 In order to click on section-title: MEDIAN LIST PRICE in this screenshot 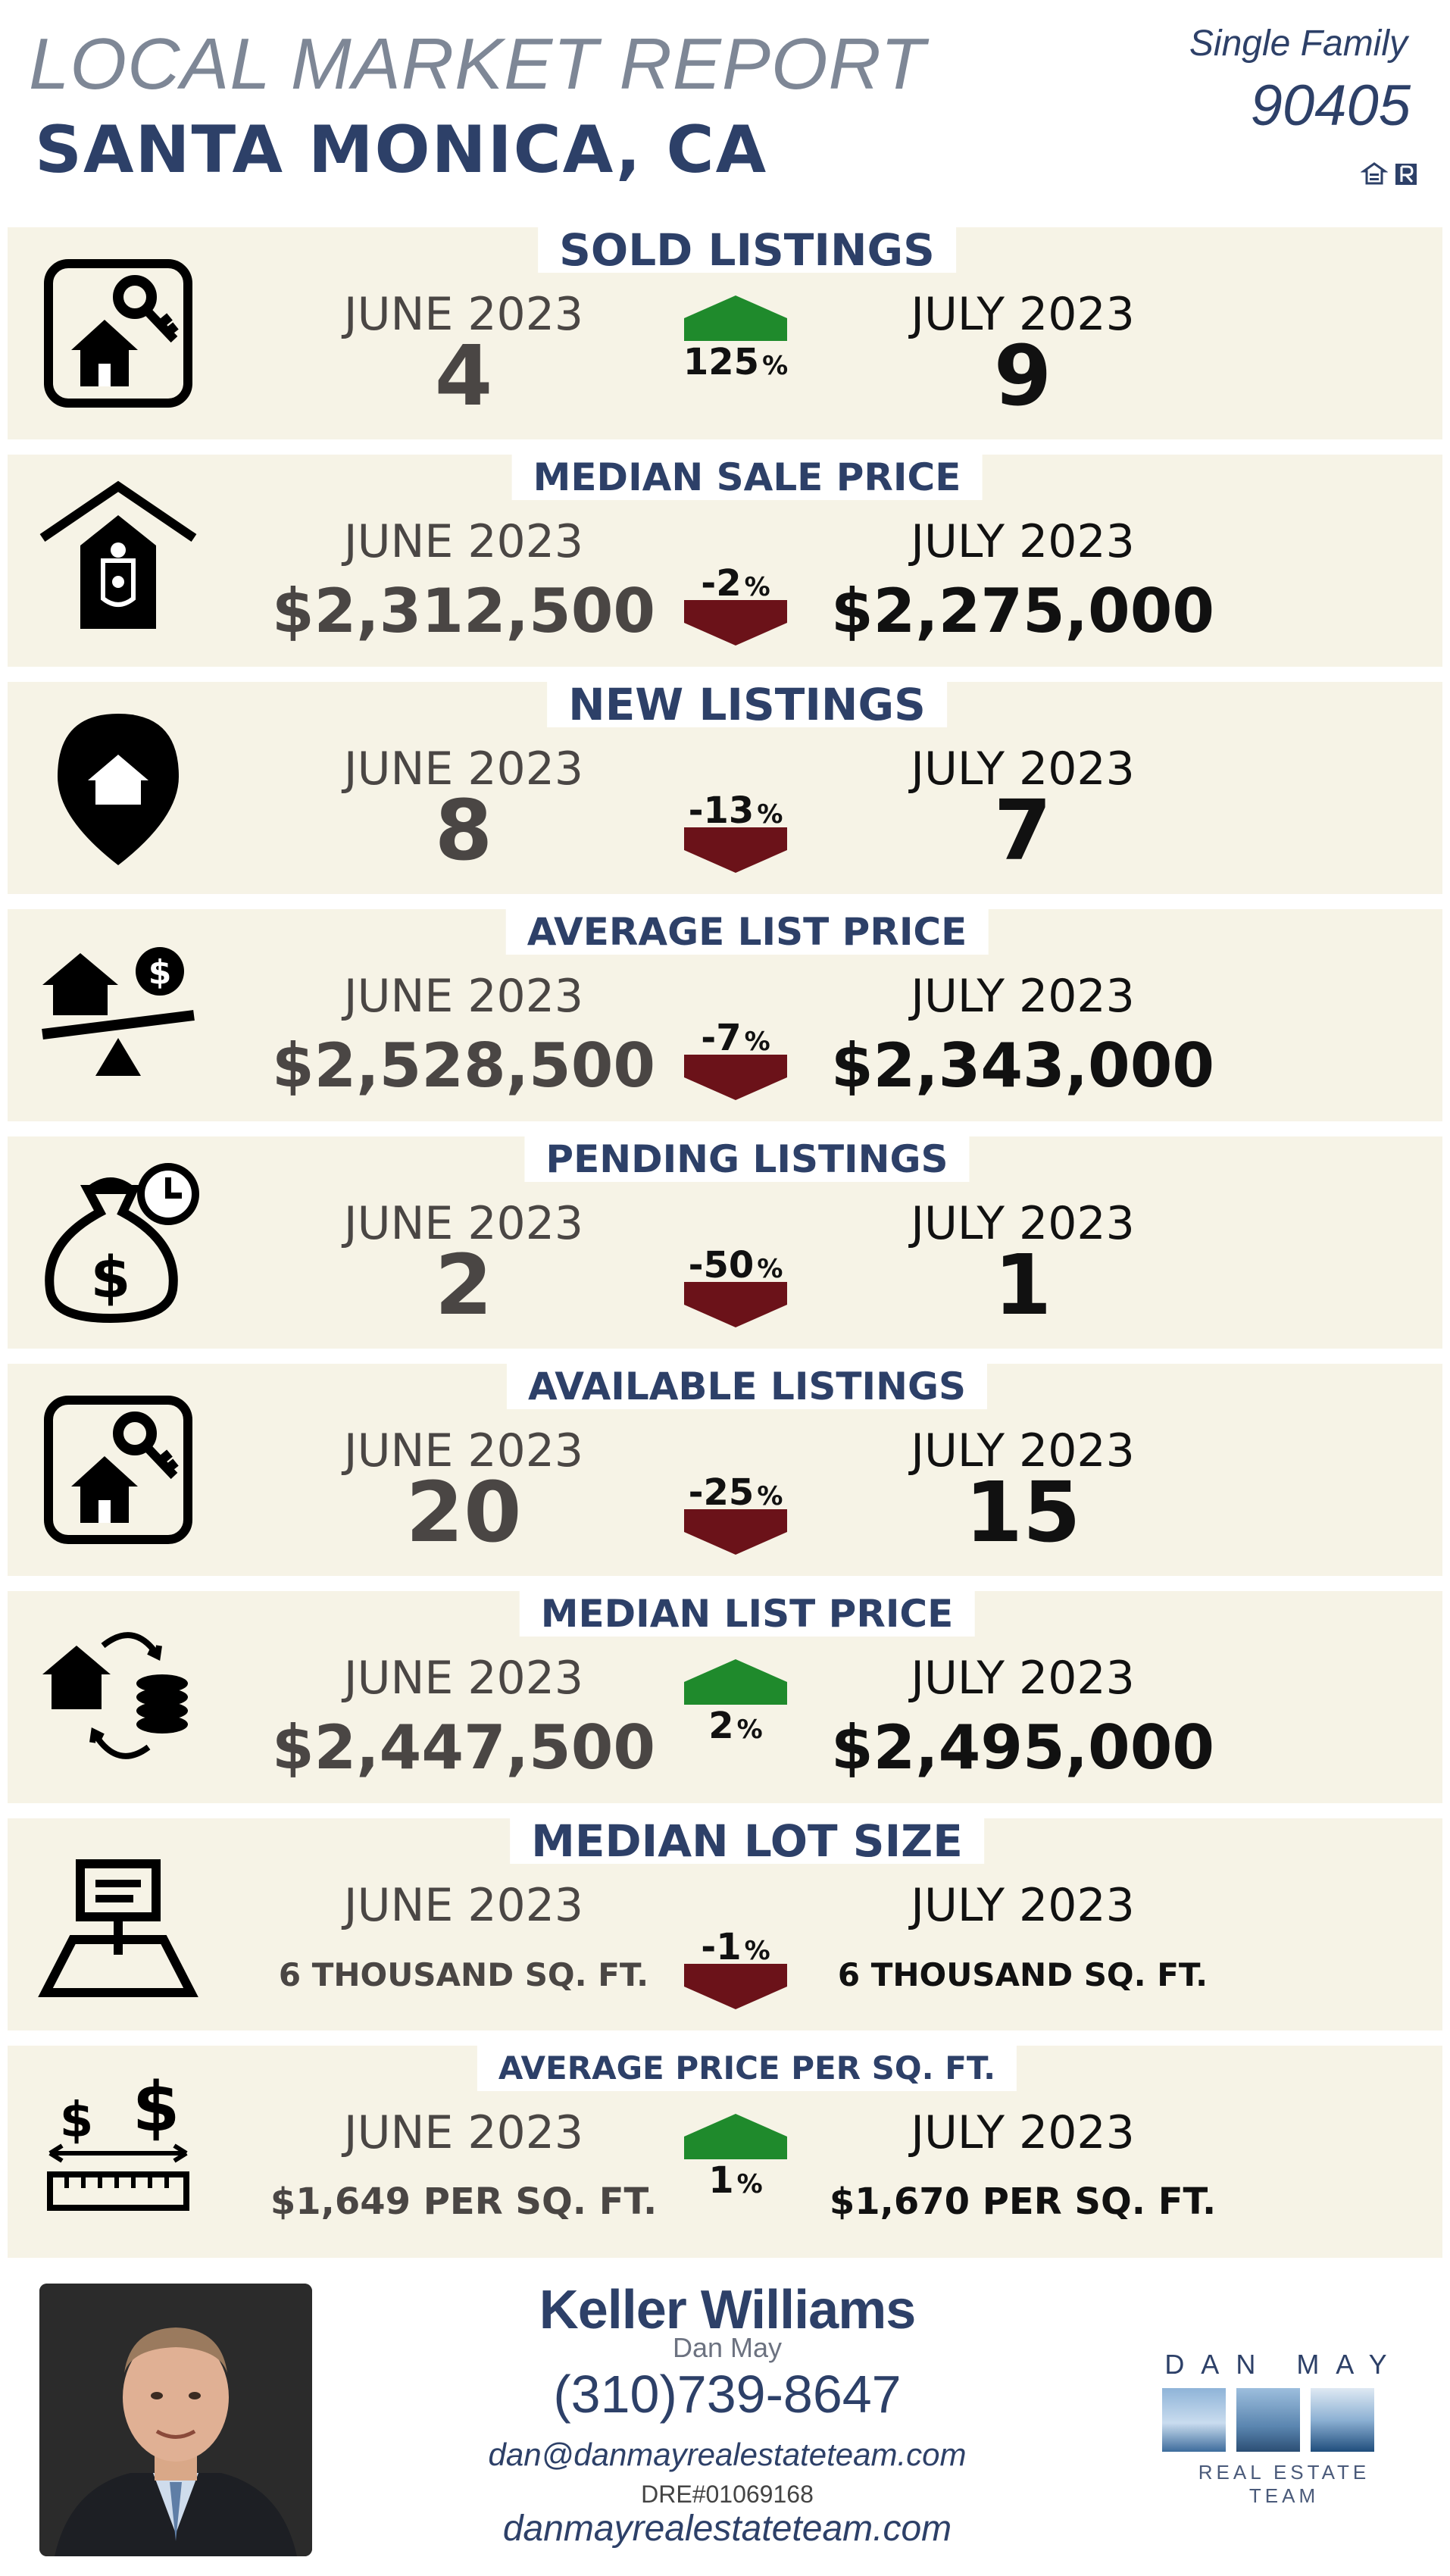, I will do `click(747, 1610)`.